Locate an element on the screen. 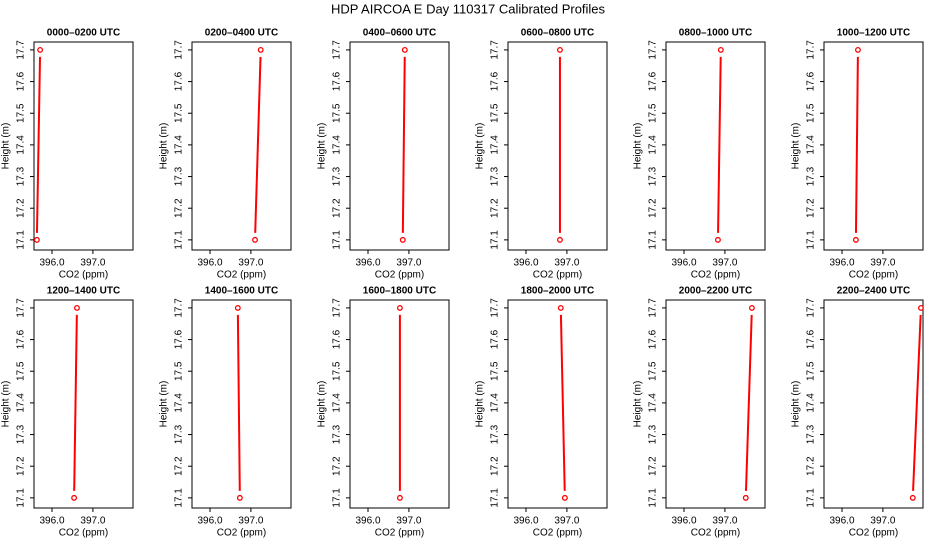  panel-title: 0800–1000 UTC is located at coordinates (715, 33).